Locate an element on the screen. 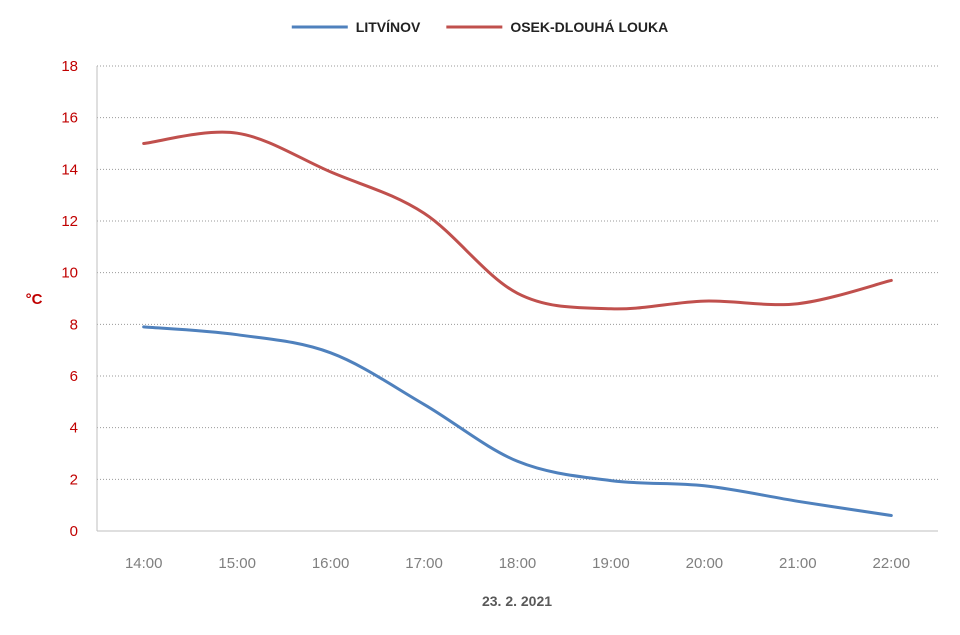 The width and height of the screenshot is (960, 635). x-tick-label: 17:00 is located at coordinates (424, 563).